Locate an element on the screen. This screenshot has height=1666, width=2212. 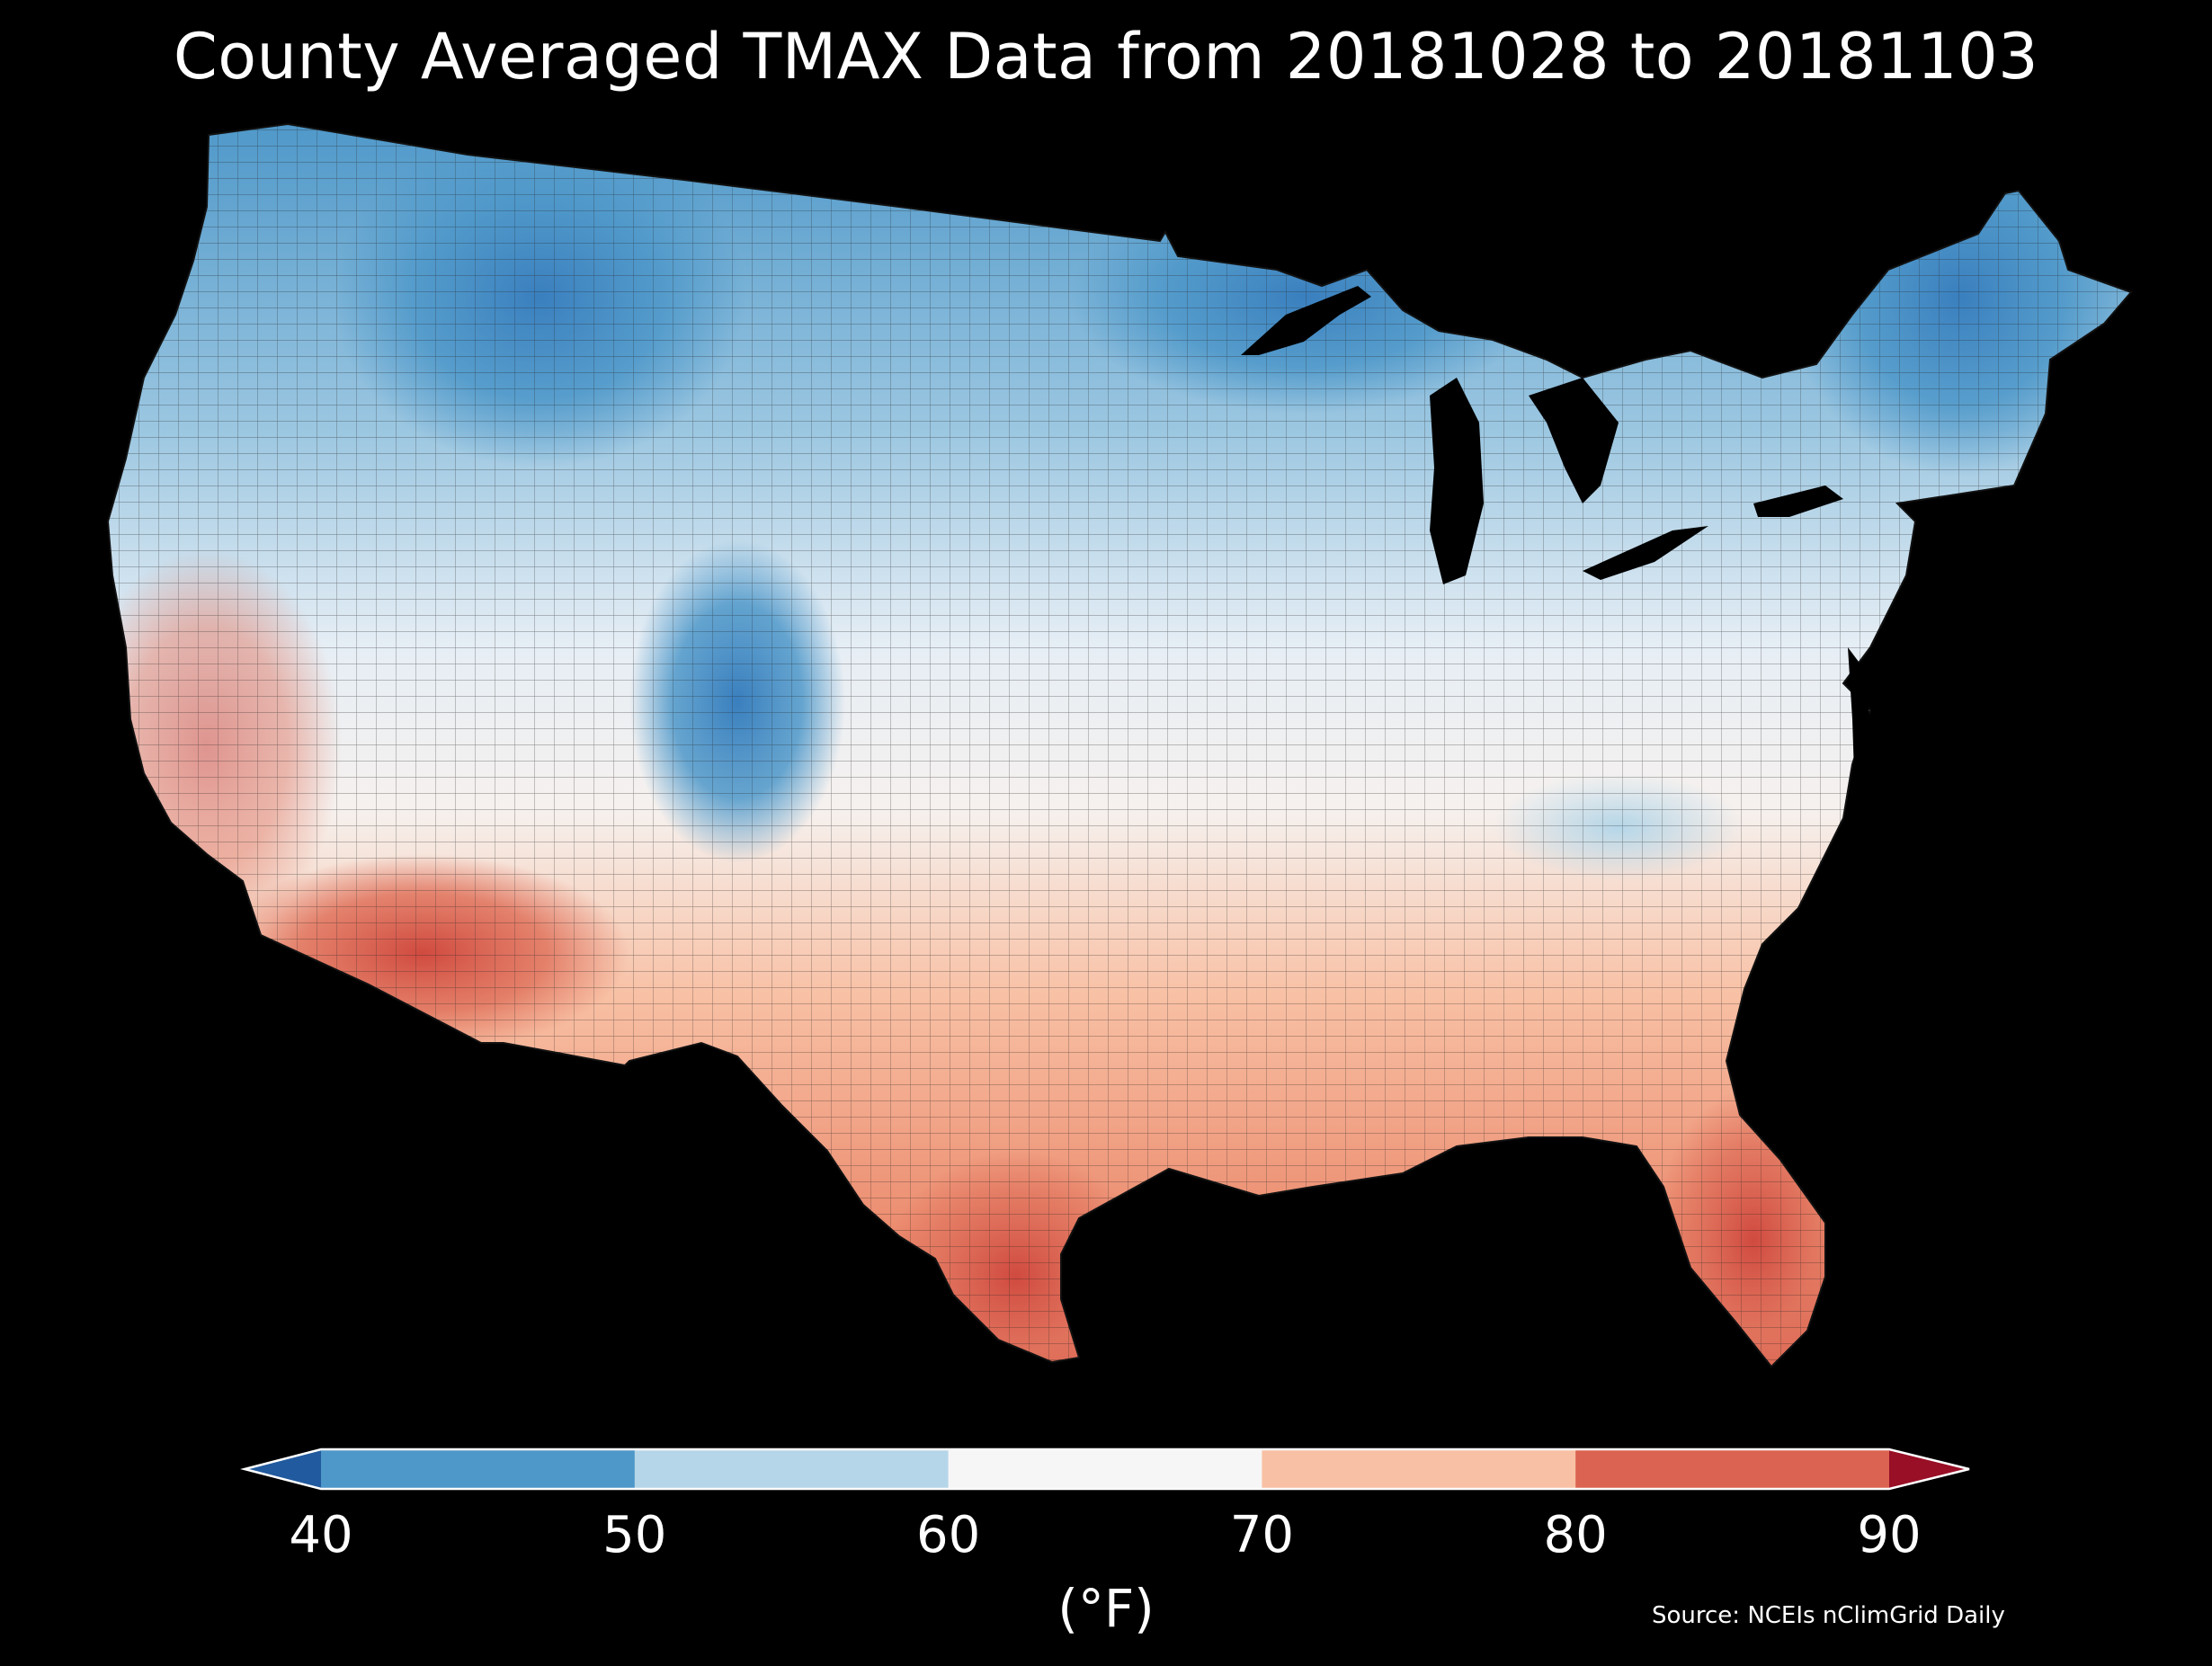
colorbar-tick-label: 80 is located at coordinates (1575, 1535).